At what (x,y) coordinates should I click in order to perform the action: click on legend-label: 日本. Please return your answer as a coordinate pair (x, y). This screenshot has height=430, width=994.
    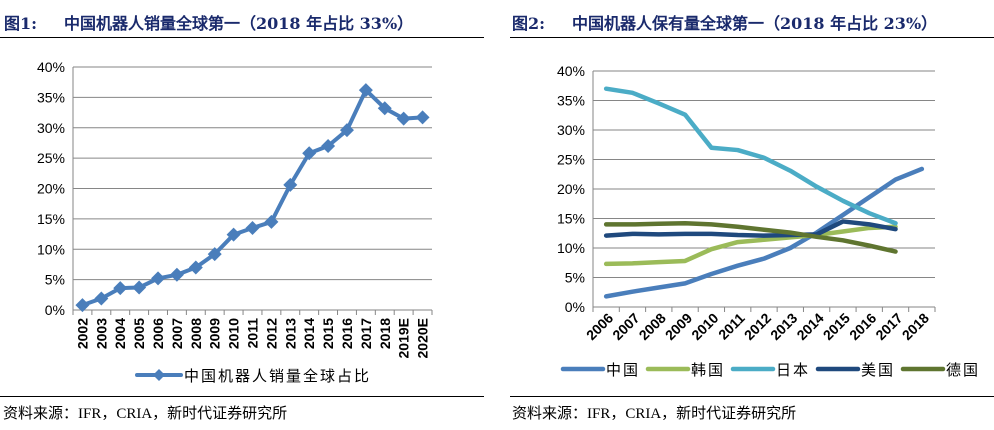
    Looking at the image, I should click on (793, 370).